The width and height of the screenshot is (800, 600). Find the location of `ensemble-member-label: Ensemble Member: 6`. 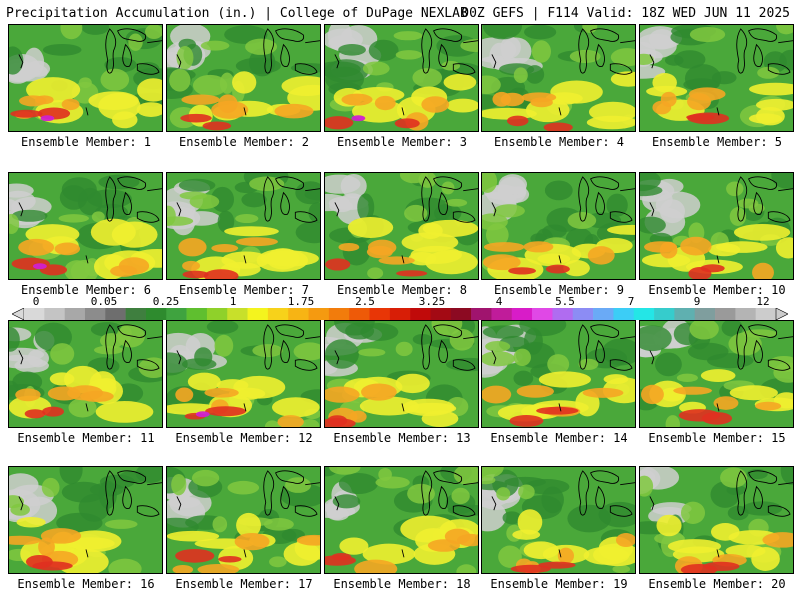

ensemble-member-label: Ensemble Member: 6 is located at coordinates (86, 290).